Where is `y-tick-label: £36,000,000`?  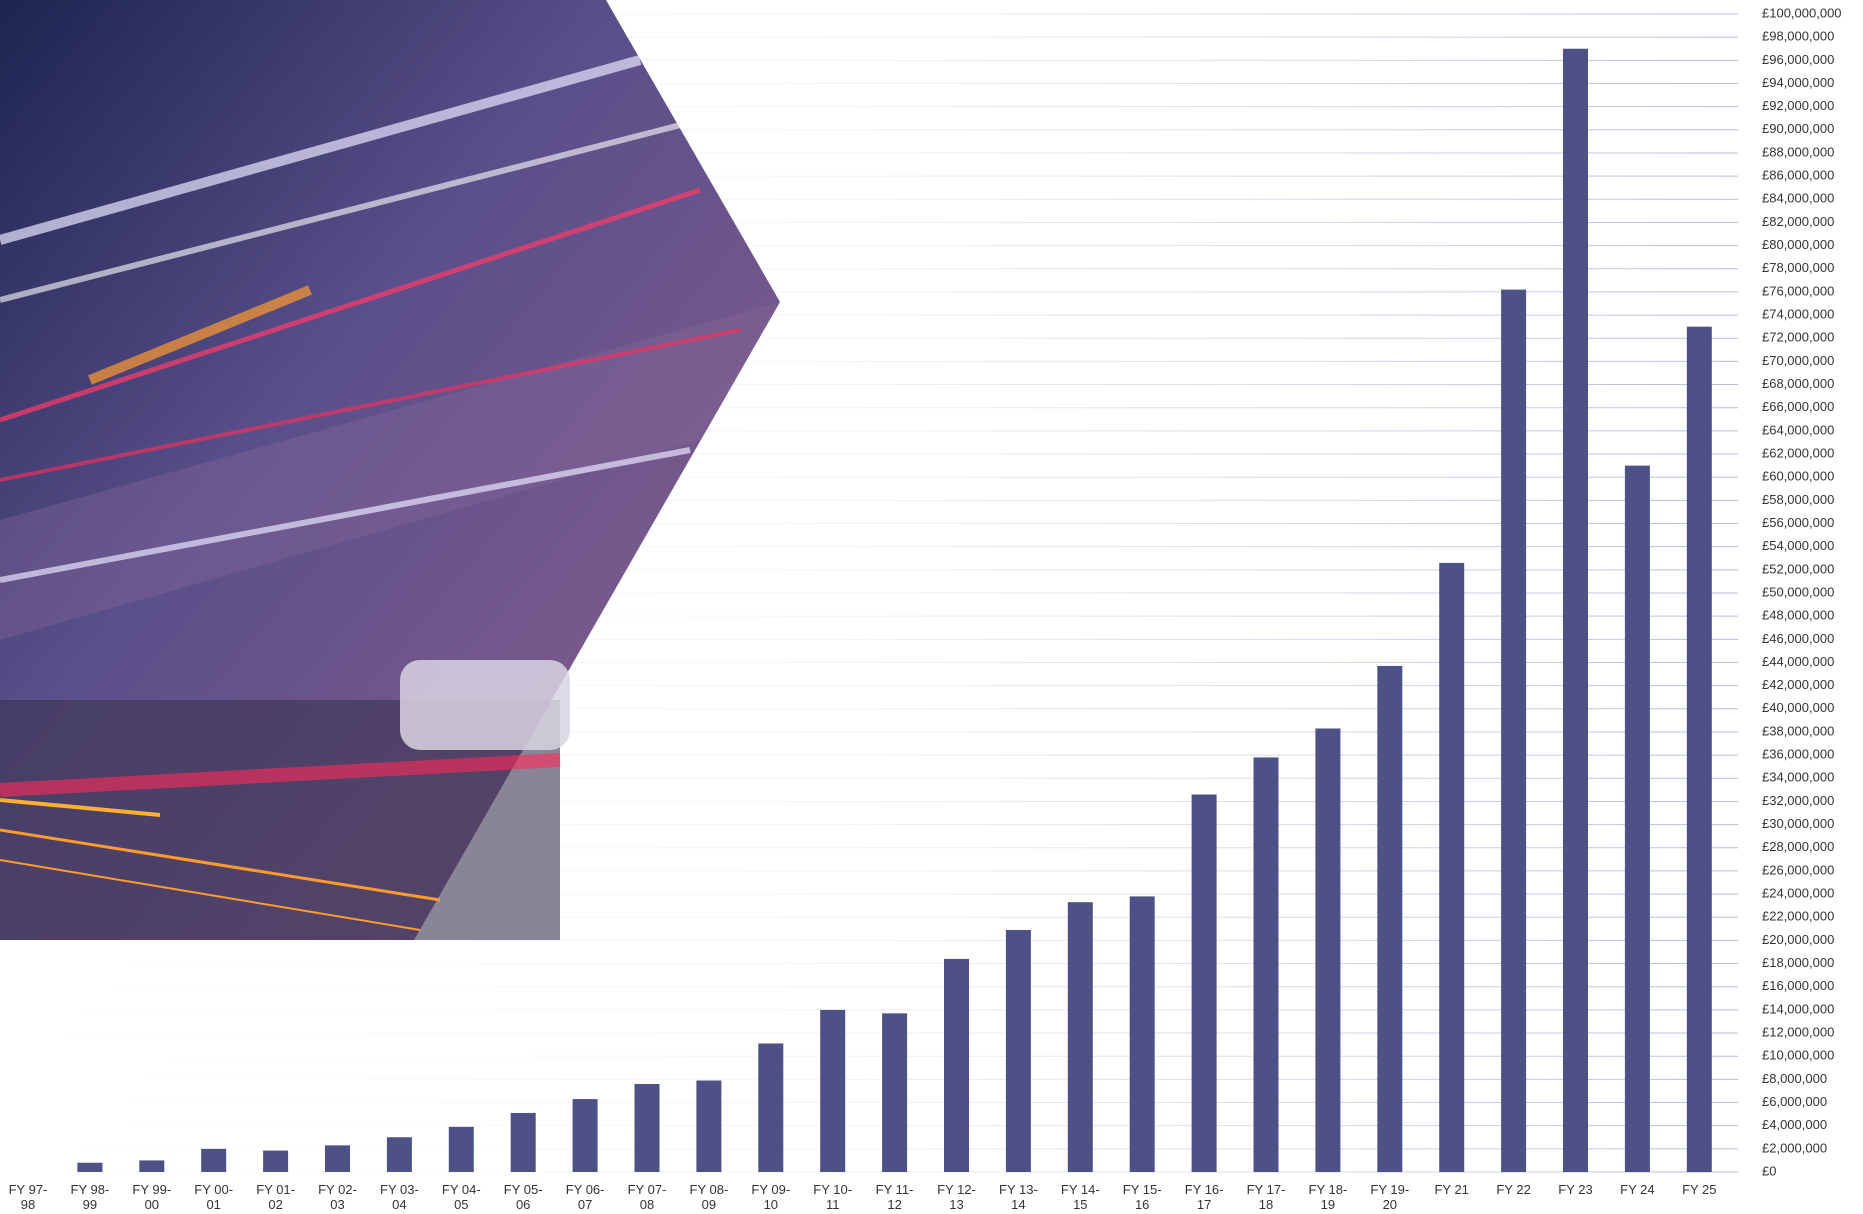
y-tick-label: £36,000,000 is located at coordinates (1798, 754).